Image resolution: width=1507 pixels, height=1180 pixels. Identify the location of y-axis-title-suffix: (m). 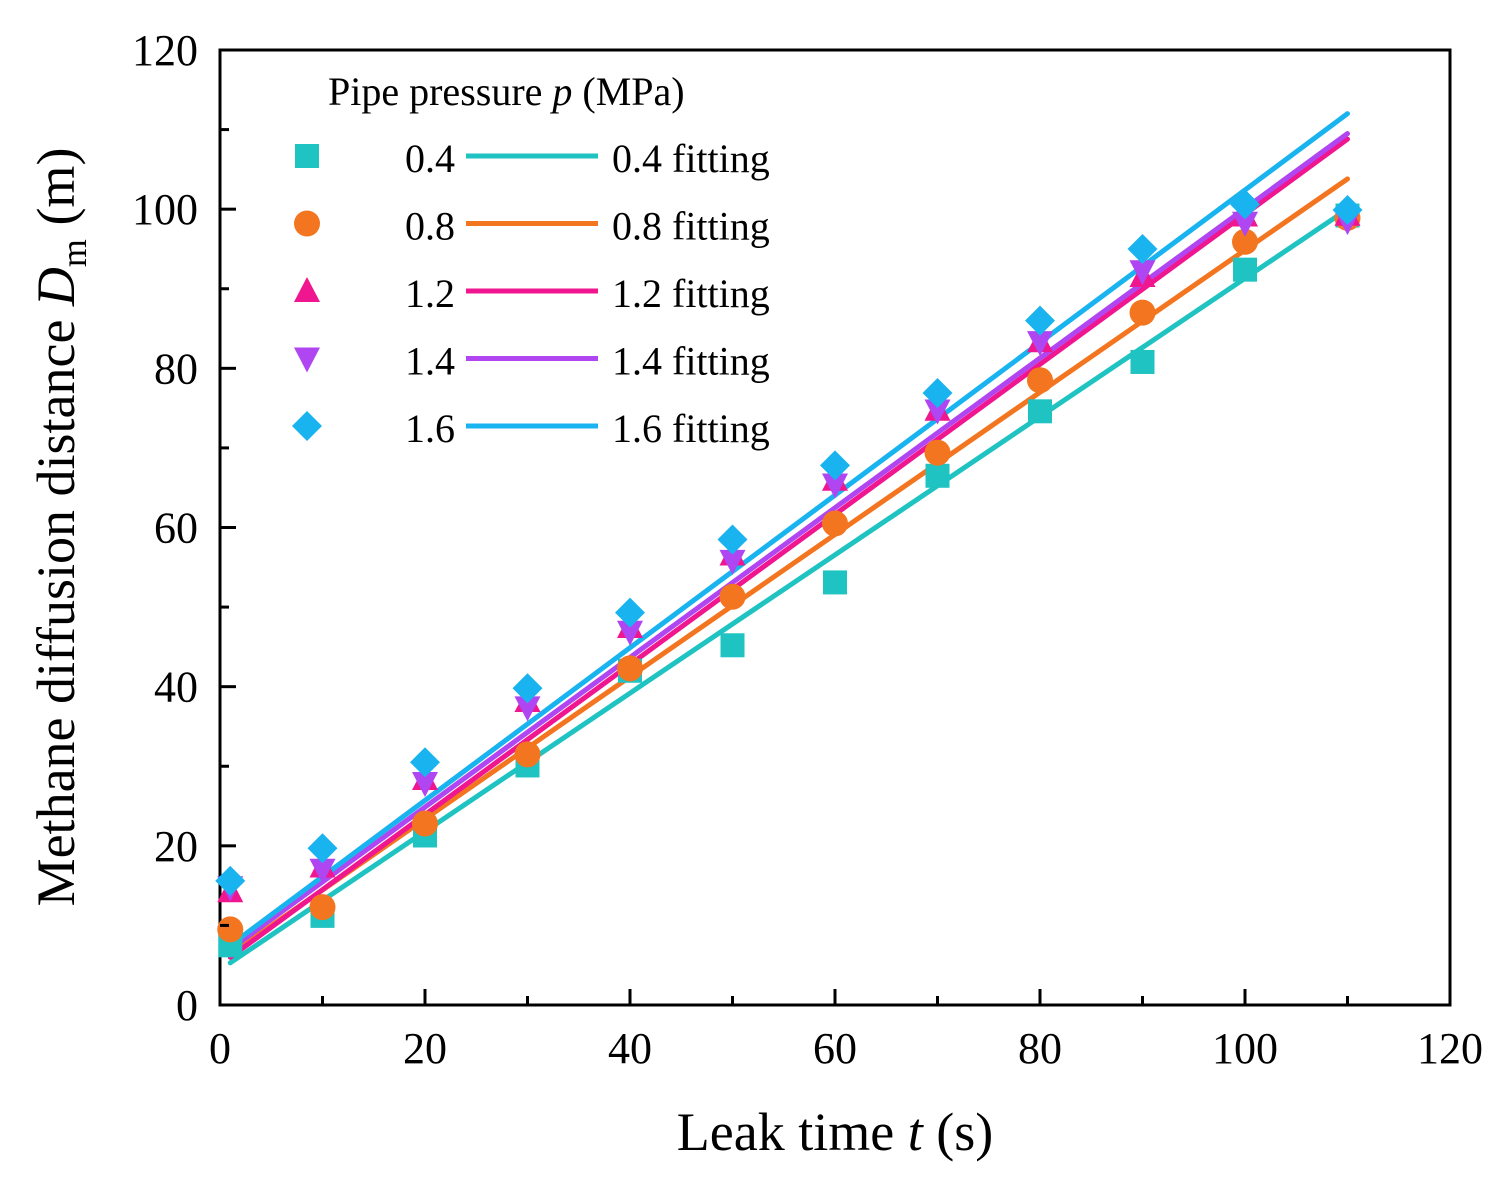
(56, 193).